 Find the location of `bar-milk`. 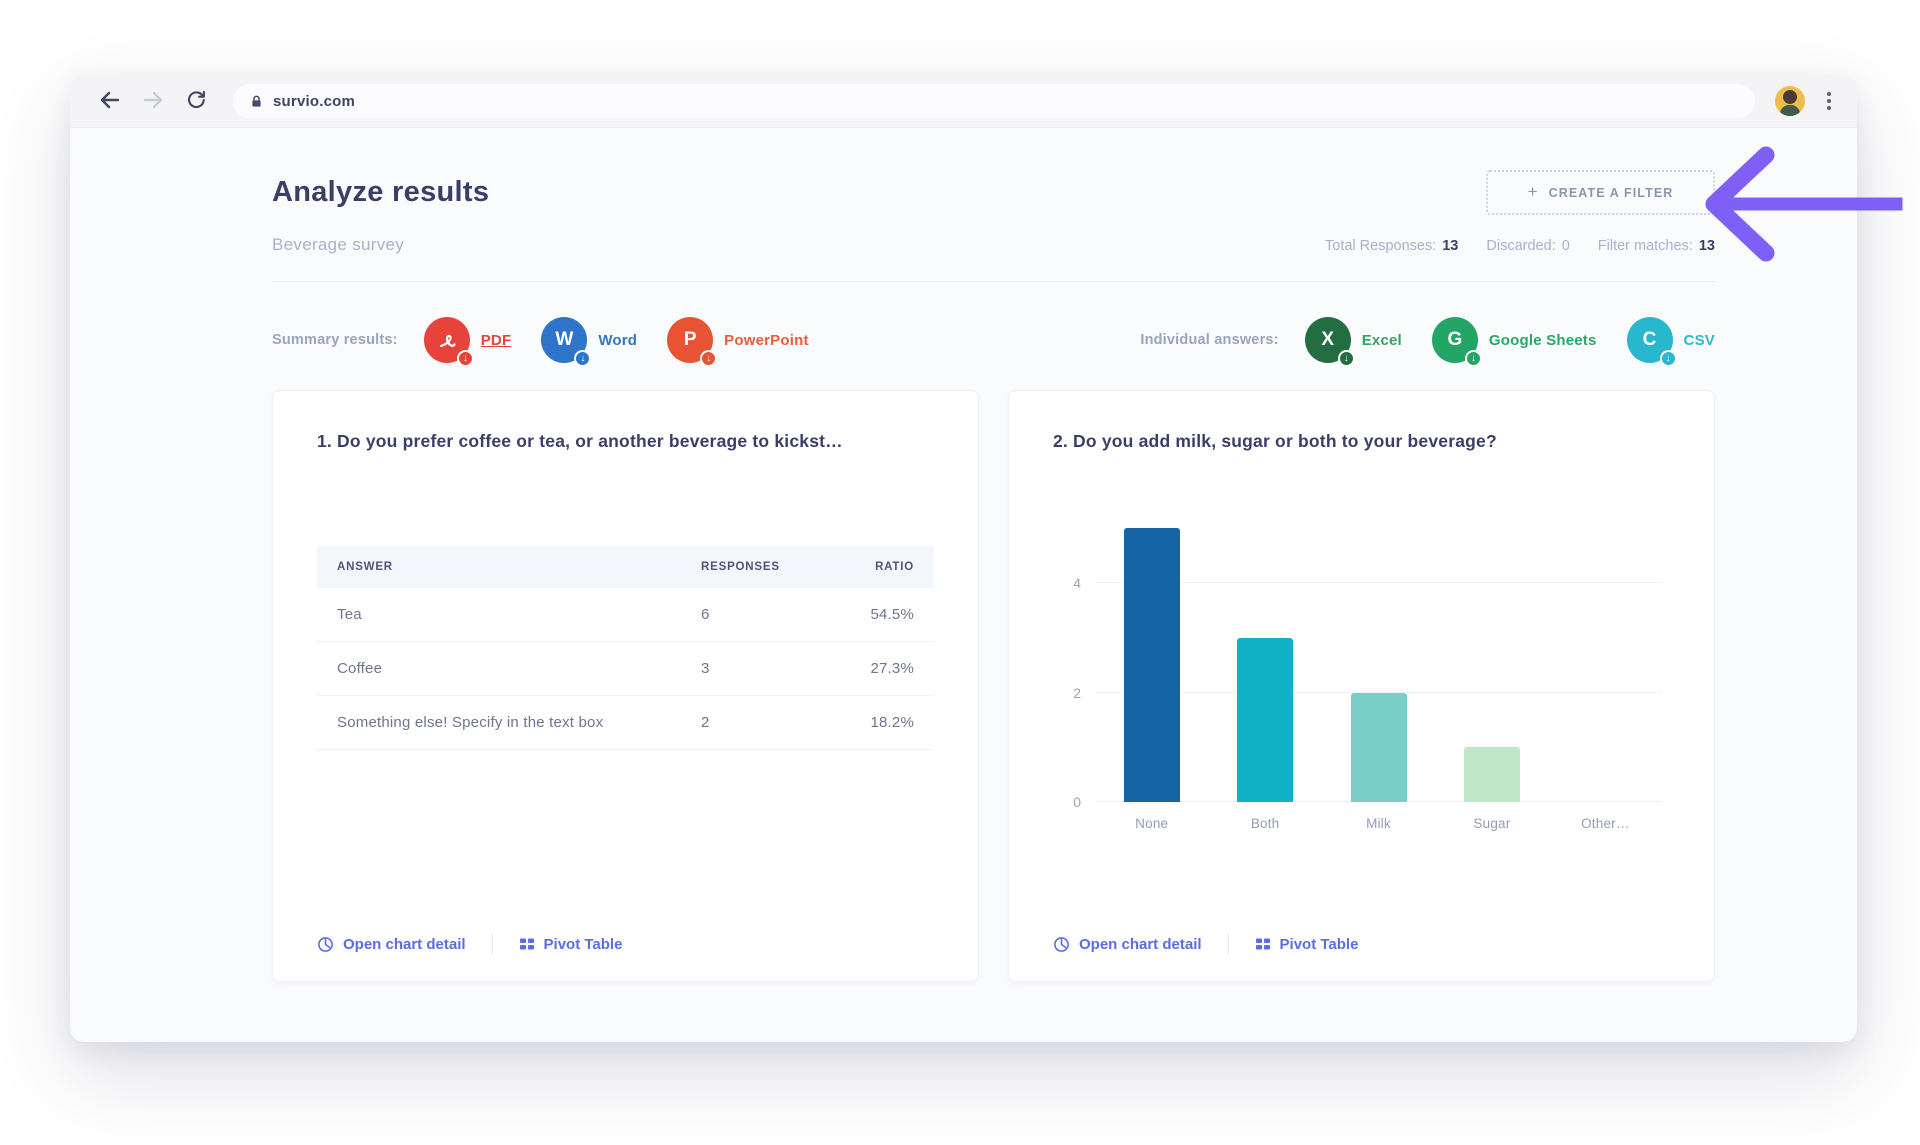

bar-milk is located at coordinates (1378, 747).